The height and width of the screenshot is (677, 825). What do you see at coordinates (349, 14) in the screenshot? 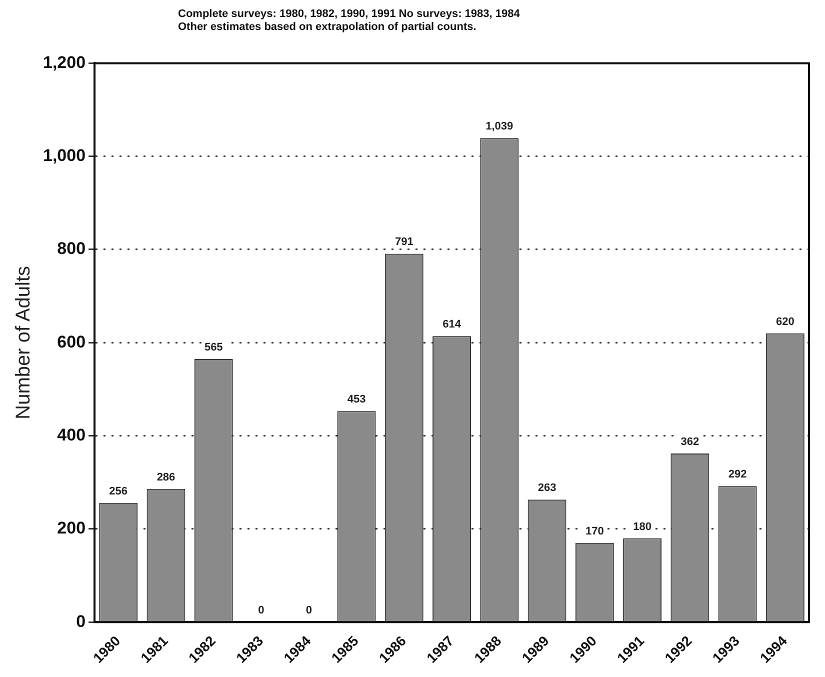
I see `chart-title: Complete surveys: 1980, 1982, 1990, 1991 No surveys: 1983, 1984` at bounding box center [349, 14].